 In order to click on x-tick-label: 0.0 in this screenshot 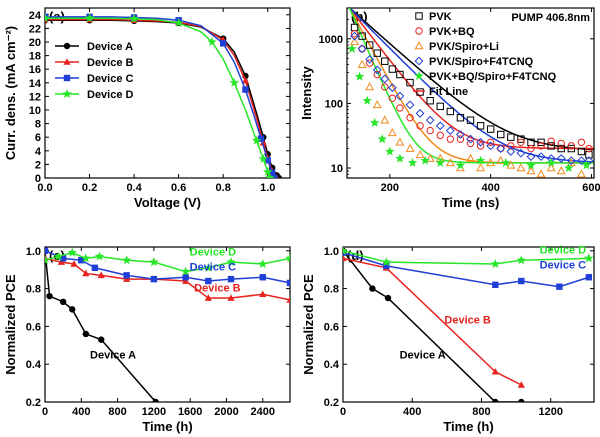, I will do `click(44, 188)`.